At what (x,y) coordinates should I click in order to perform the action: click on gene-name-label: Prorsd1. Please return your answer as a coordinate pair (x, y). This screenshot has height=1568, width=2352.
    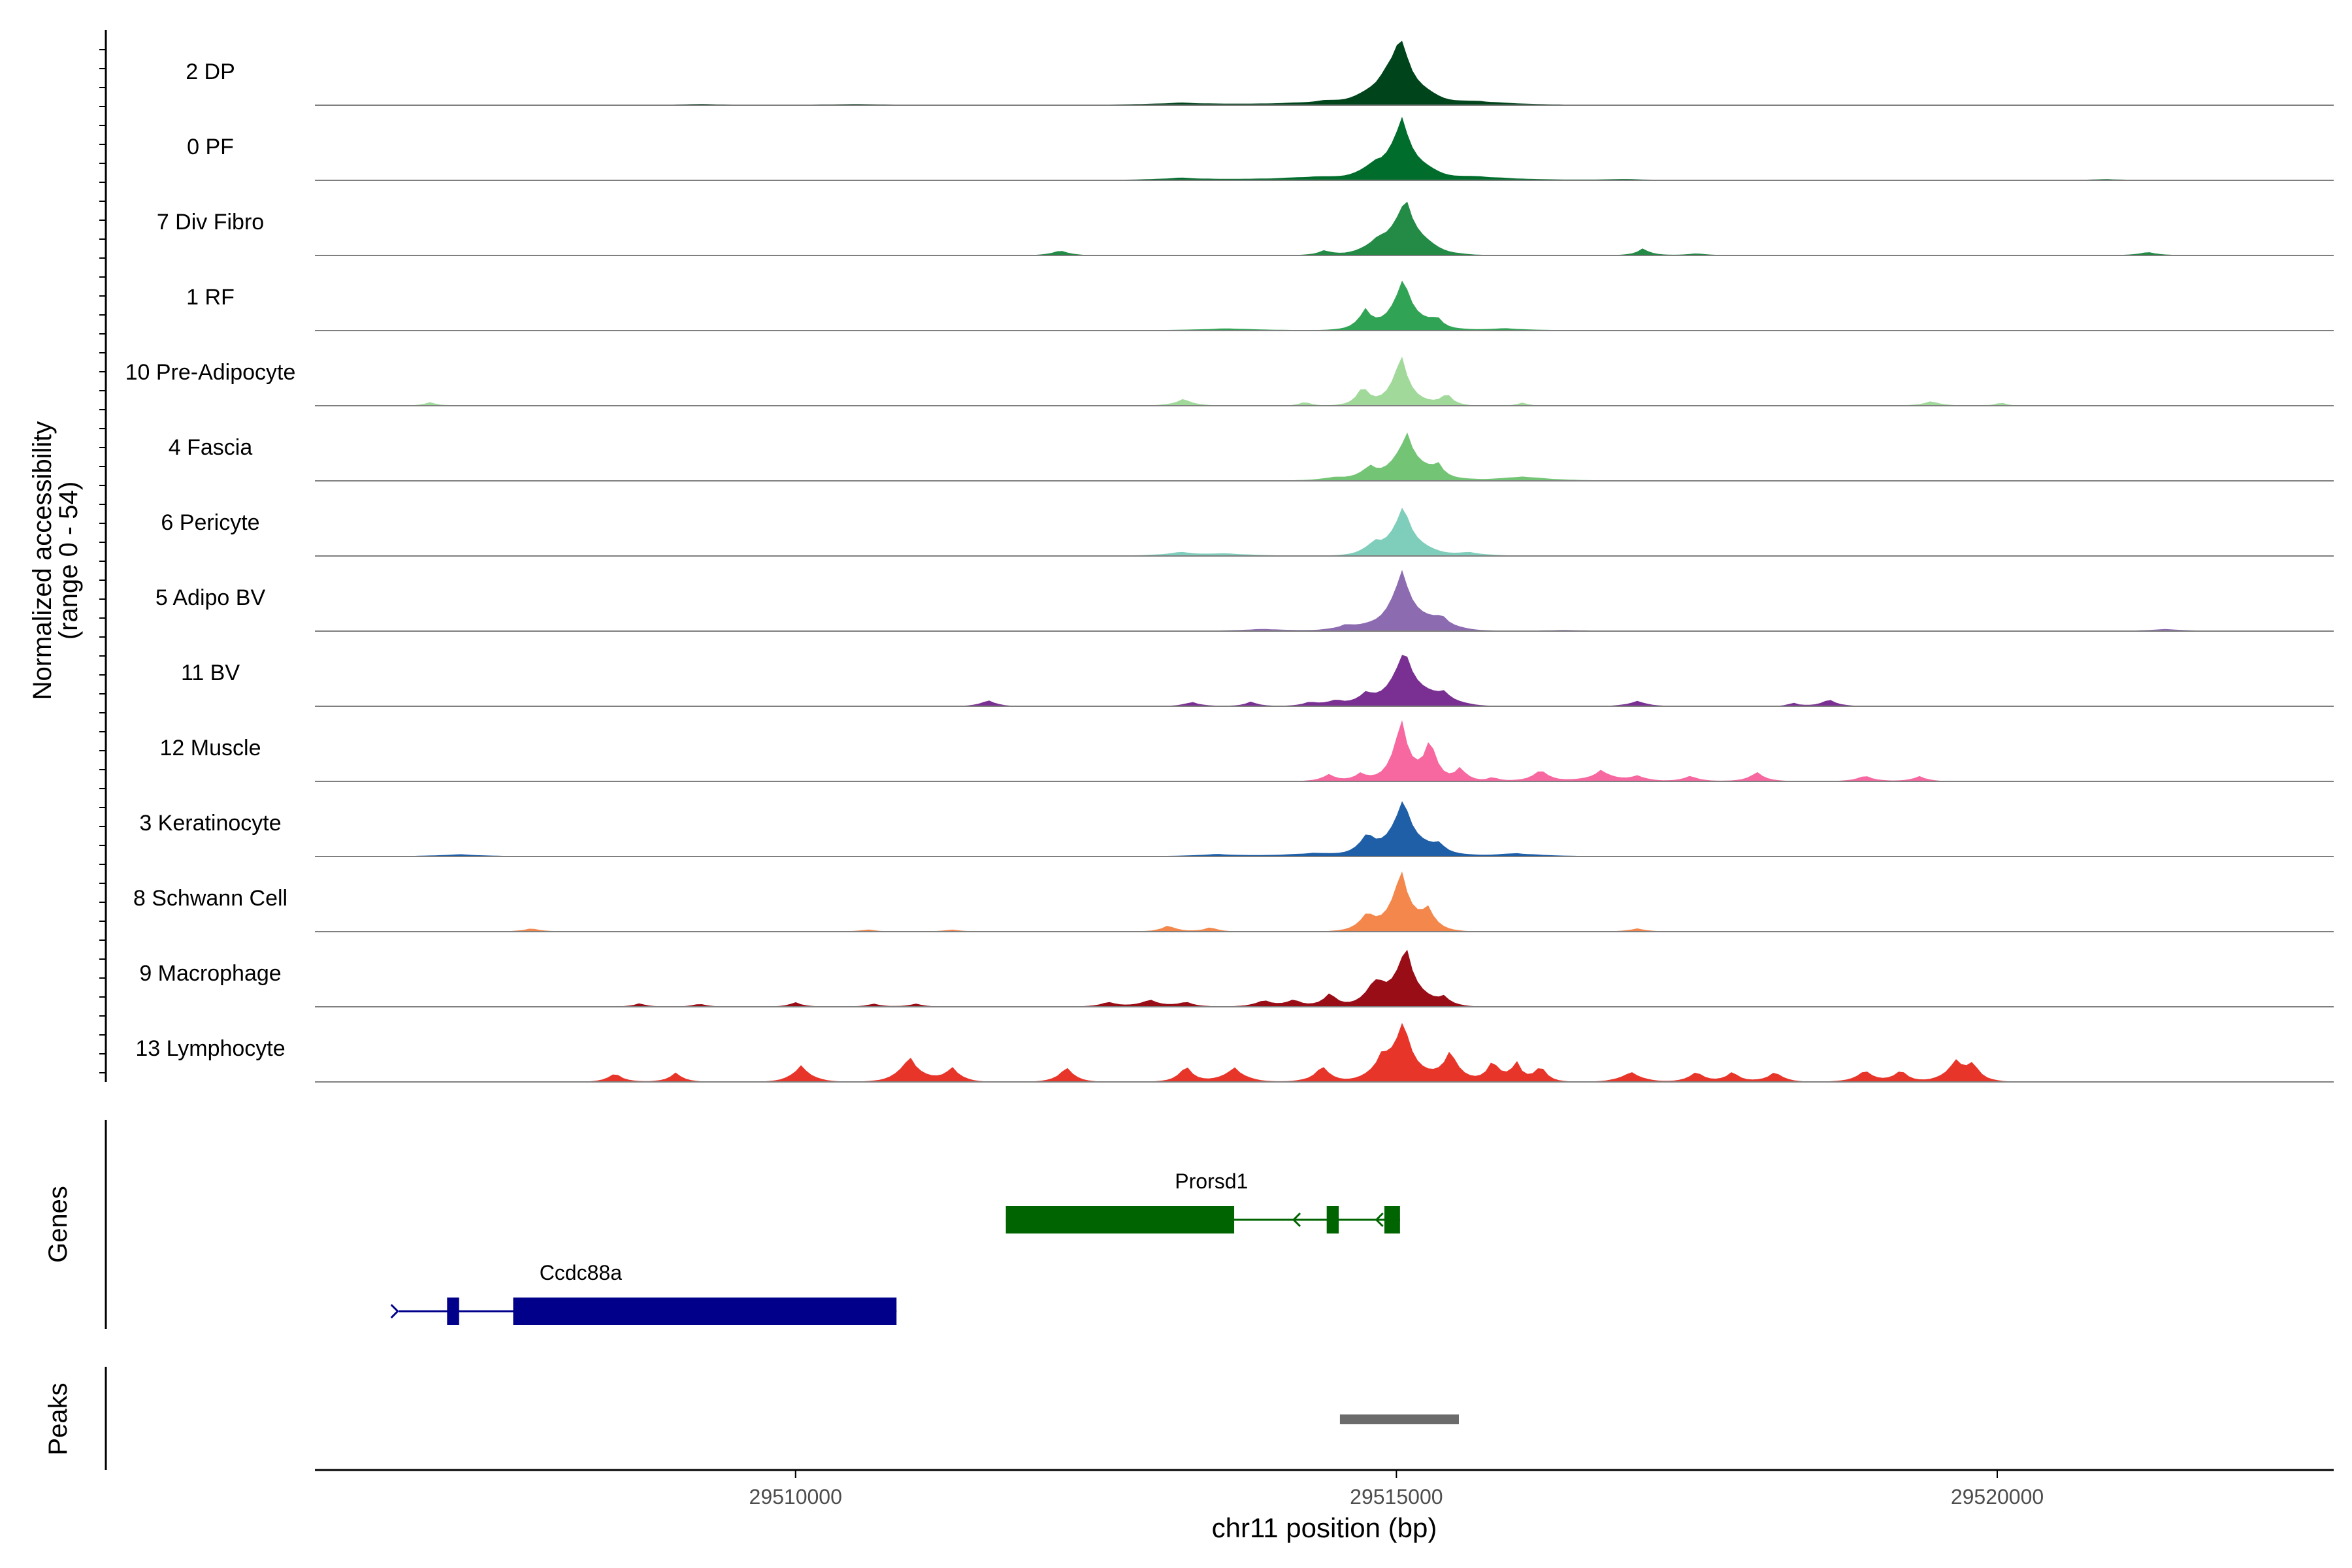
    Looking at the image, I should click on (1211, 1181).